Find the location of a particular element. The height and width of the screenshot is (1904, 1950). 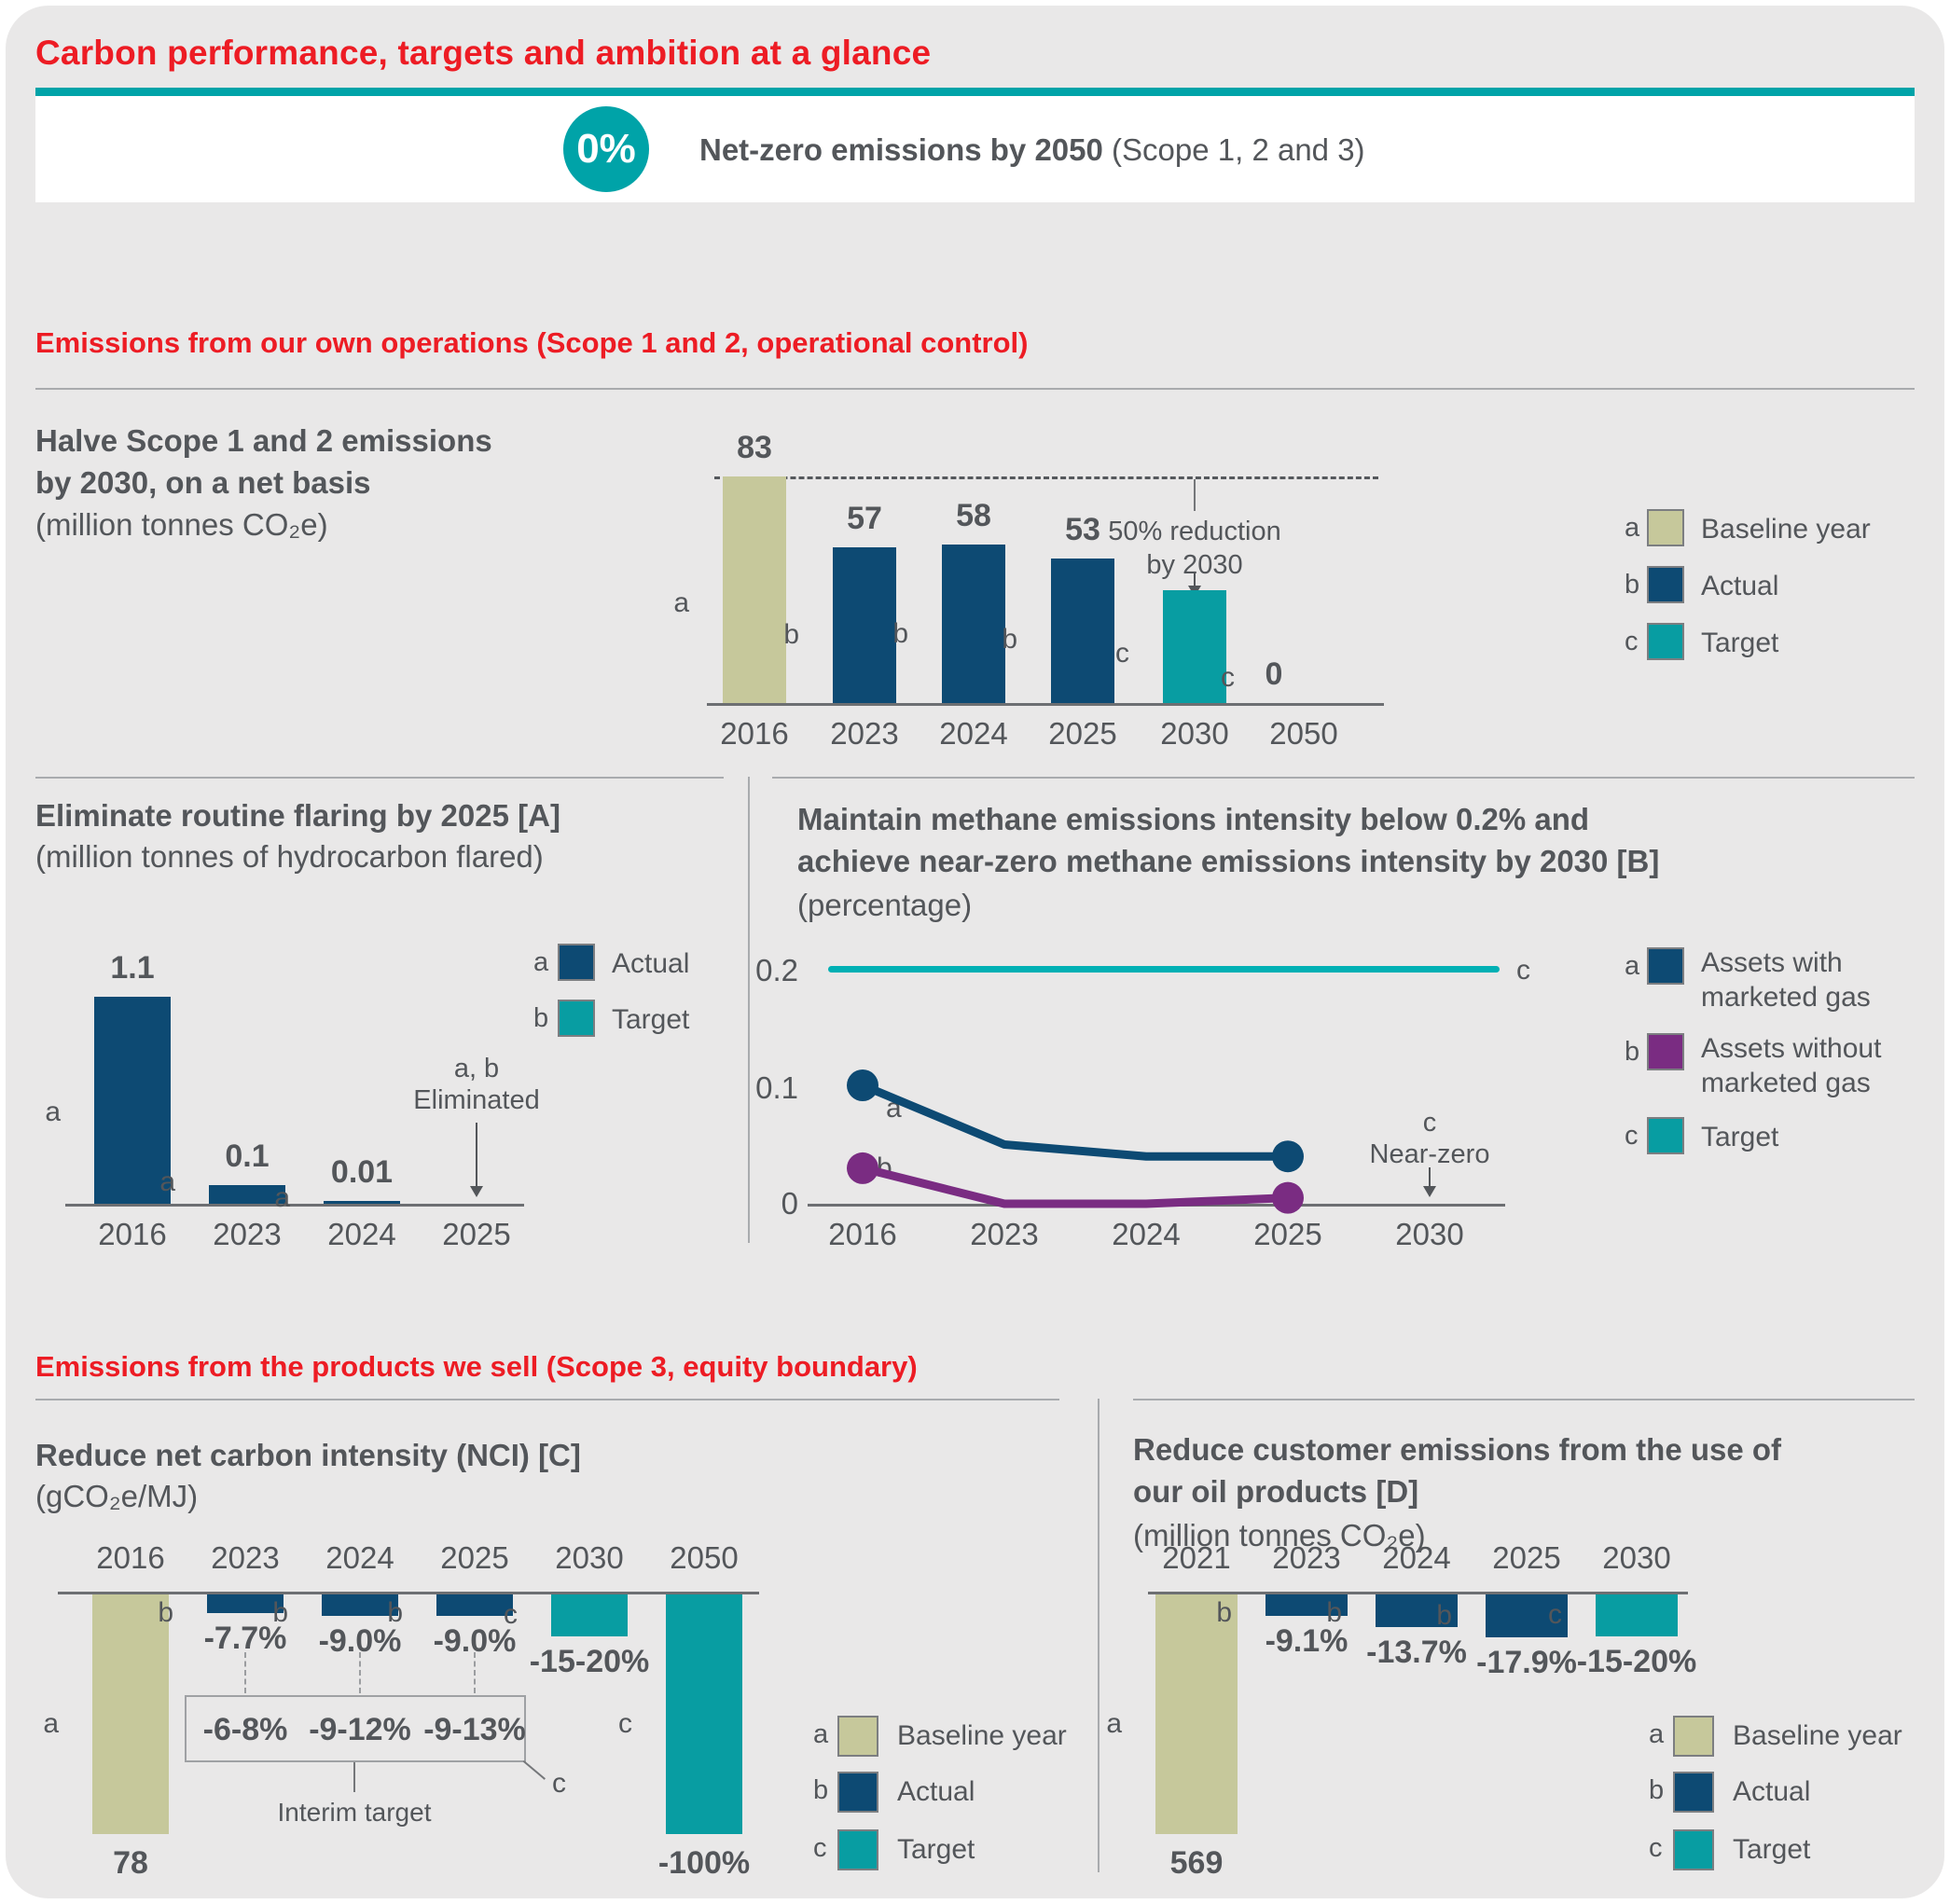

eliminated-arrow-down-icon is located at coordinates (477, 1160).